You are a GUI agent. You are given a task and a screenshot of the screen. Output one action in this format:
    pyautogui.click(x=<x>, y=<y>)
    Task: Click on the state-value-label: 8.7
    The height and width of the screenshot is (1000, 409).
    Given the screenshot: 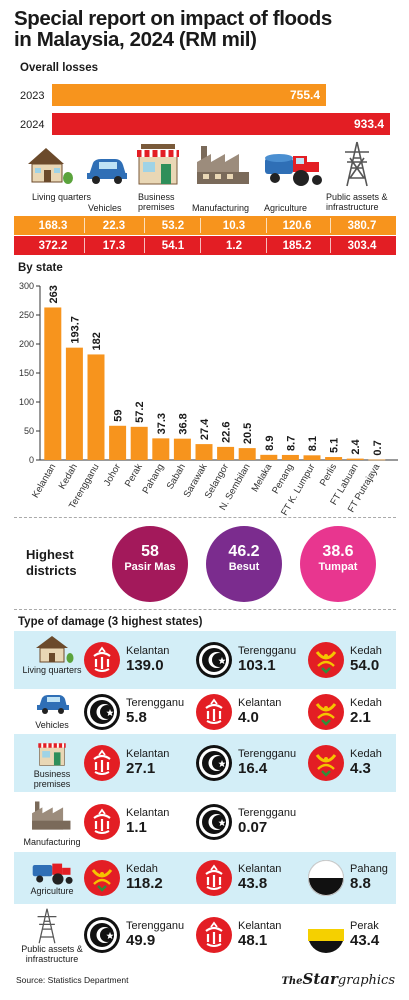 What is the action you would take?
    pyautogui.click(x=291, y=443)
    